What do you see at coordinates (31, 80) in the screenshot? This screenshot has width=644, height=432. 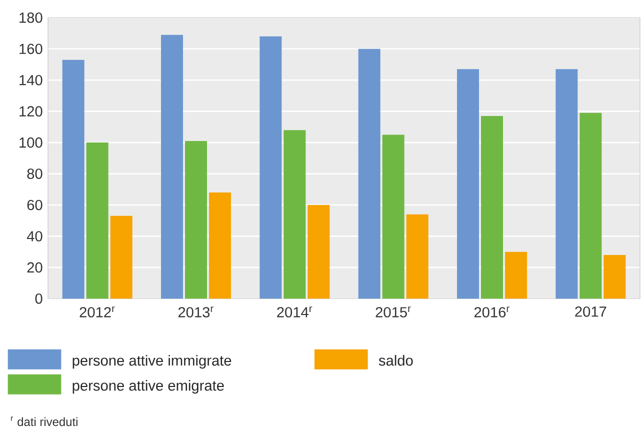 I see `y-tick-label: 140` at bounding box center [31, 80].